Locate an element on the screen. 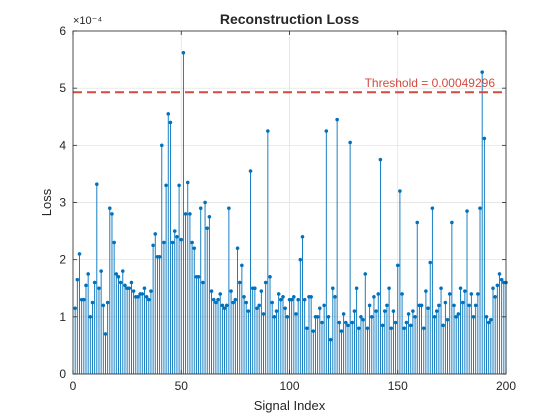  y-tick-label: 1 is located at coordinates (62, 317).